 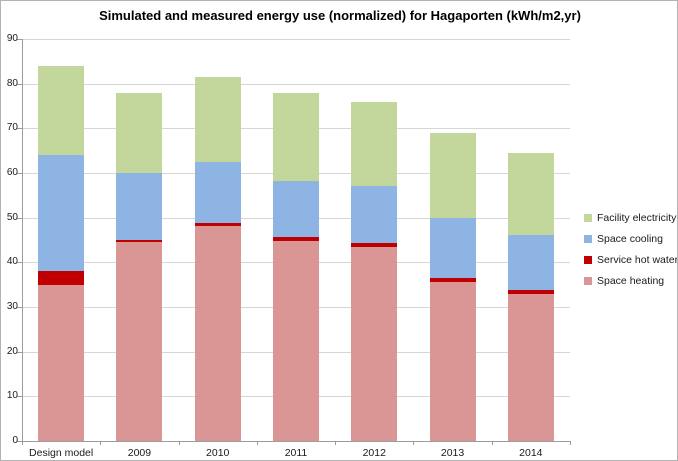 What do you see at coordinates (296, 453) in the screenshot?
I see `x-axis-category-label: 2011` at bounding box center [296, 453].